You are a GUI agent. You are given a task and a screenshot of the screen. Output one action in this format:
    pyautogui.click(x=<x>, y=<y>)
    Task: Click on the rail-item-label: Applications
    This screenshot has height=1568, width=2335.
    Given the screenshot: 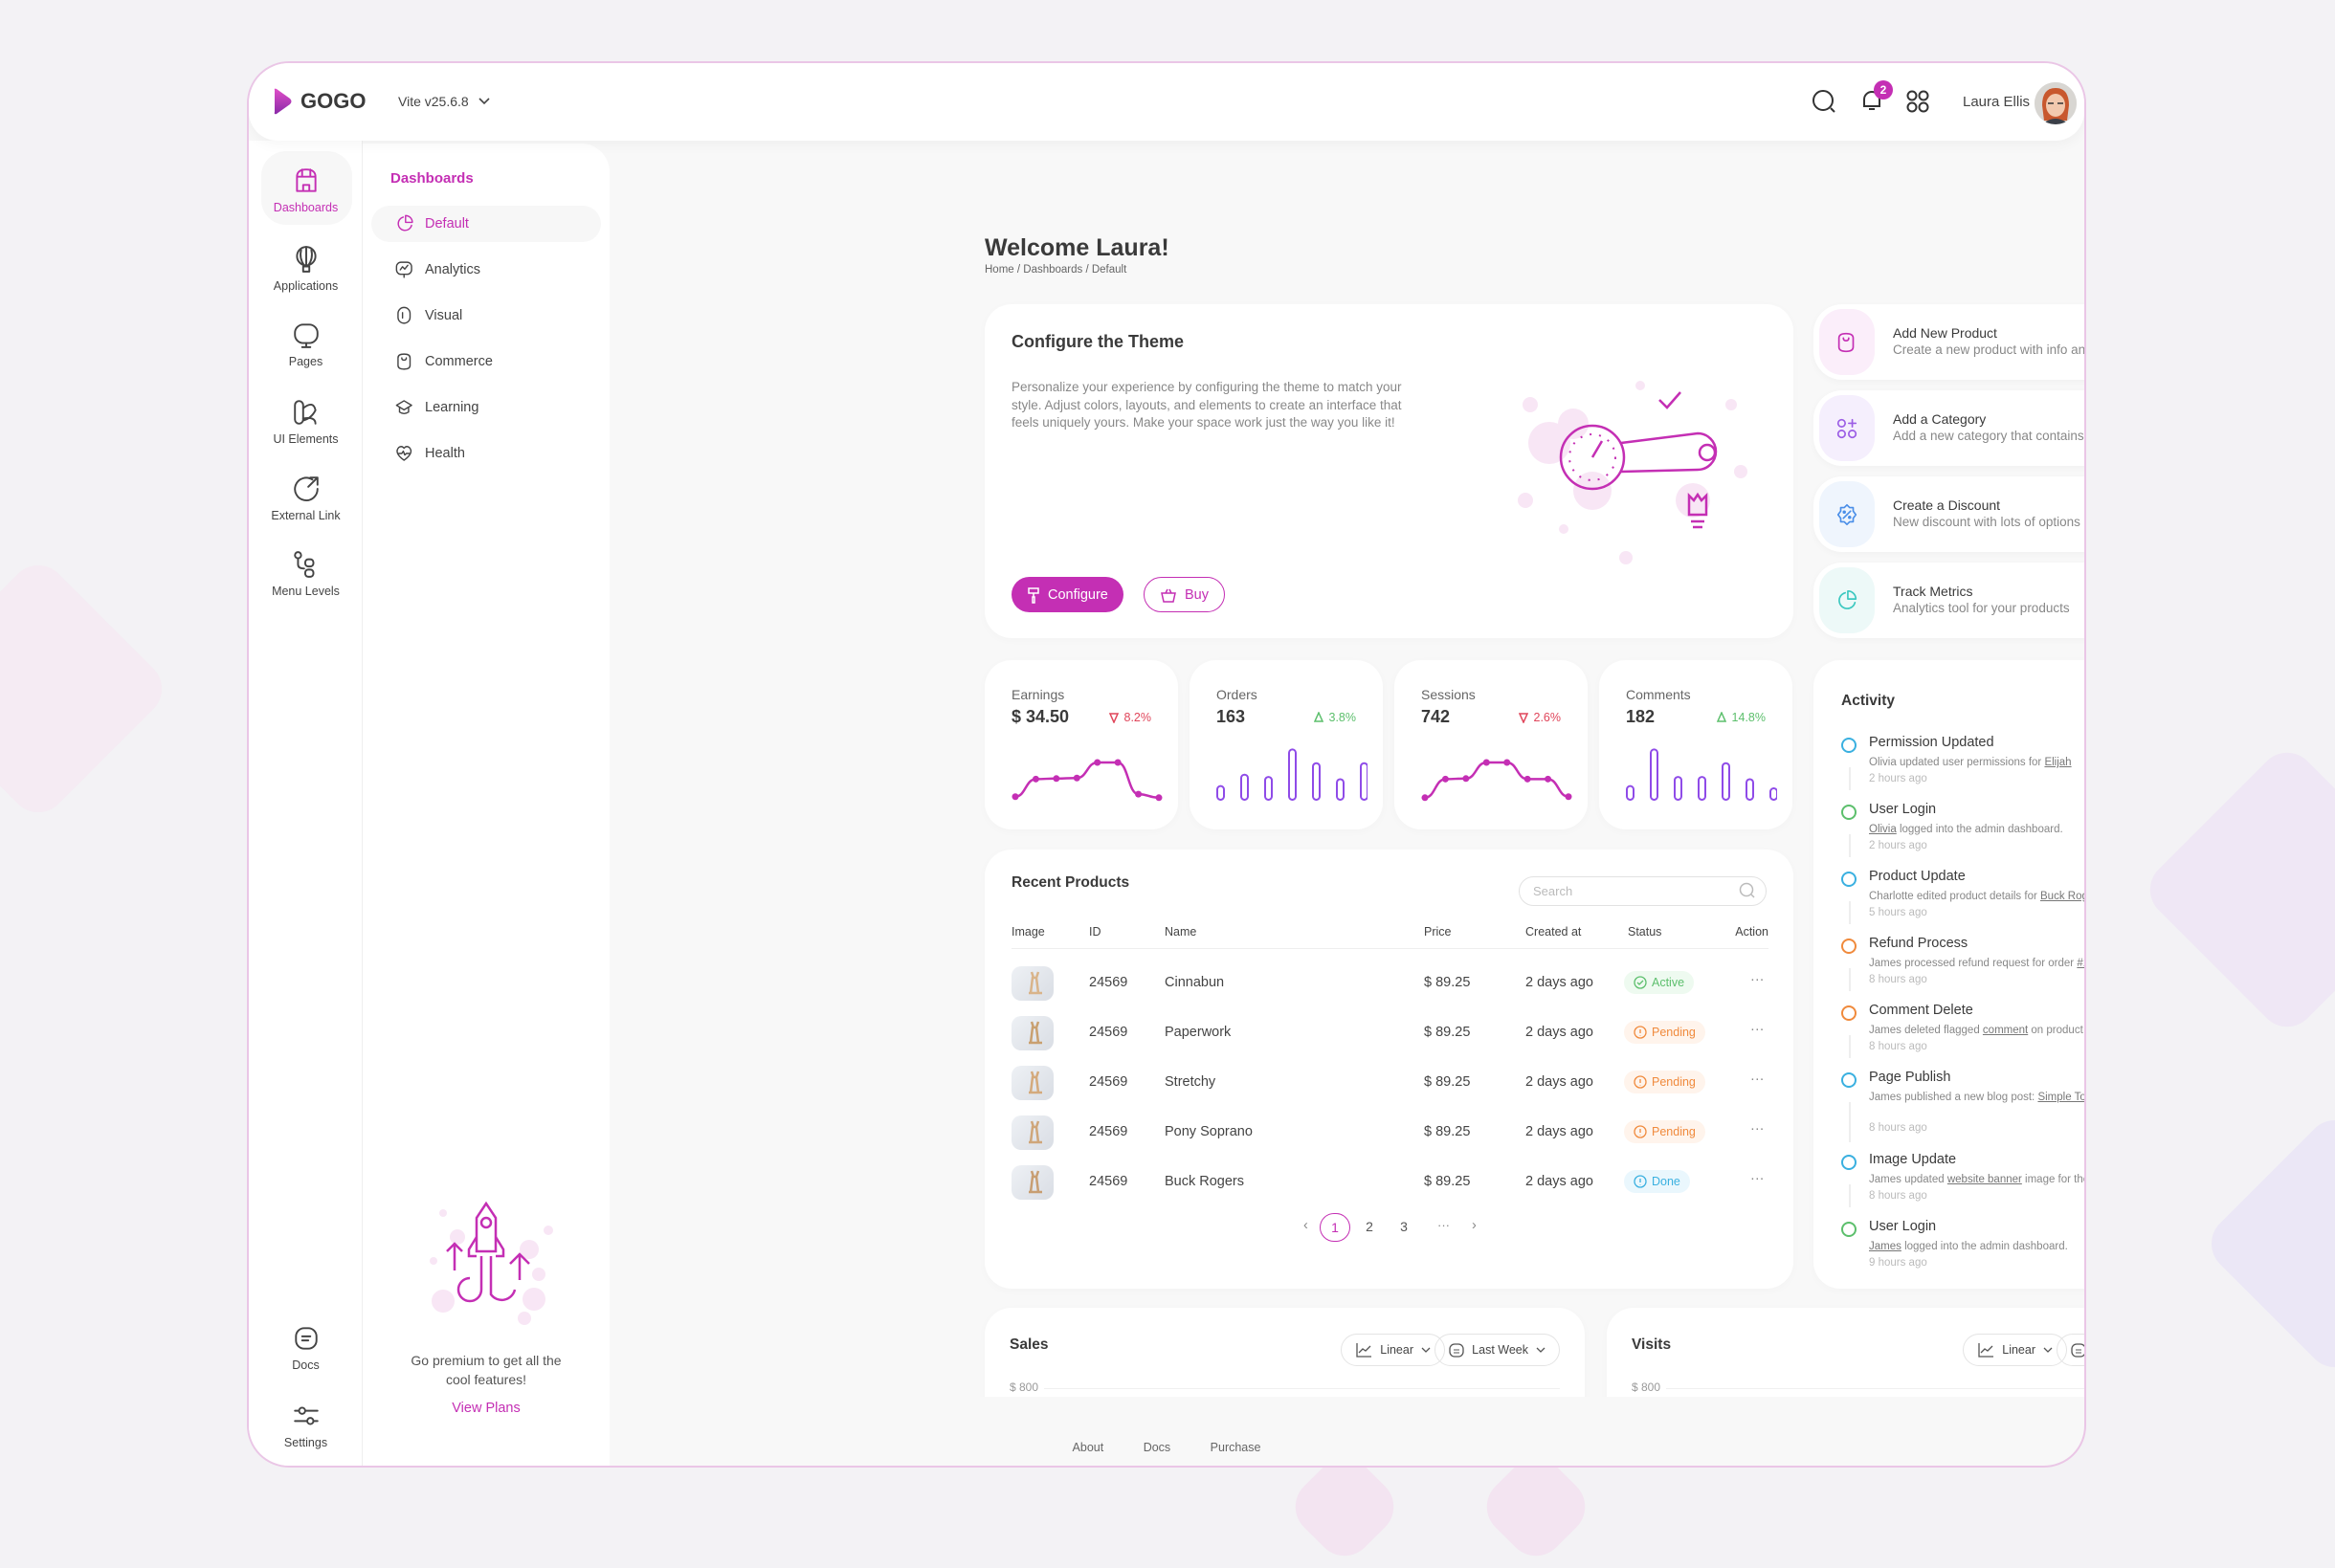 What is the action you would take?
    pyautogui.click(x=306, y=286)
    